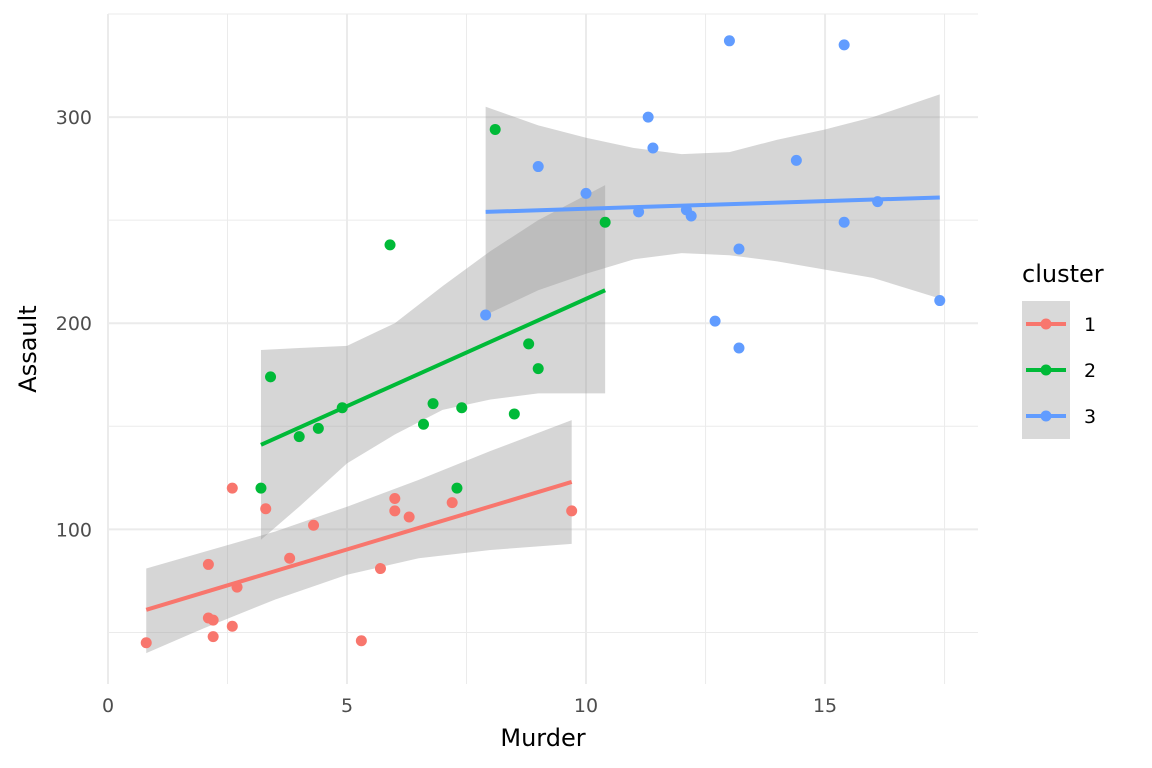 The height and width of the screenshot is (768, 1152). Describe the element at coordinates (586, 706) in the screenshot. I see `x-tick-label: 10` at that location.